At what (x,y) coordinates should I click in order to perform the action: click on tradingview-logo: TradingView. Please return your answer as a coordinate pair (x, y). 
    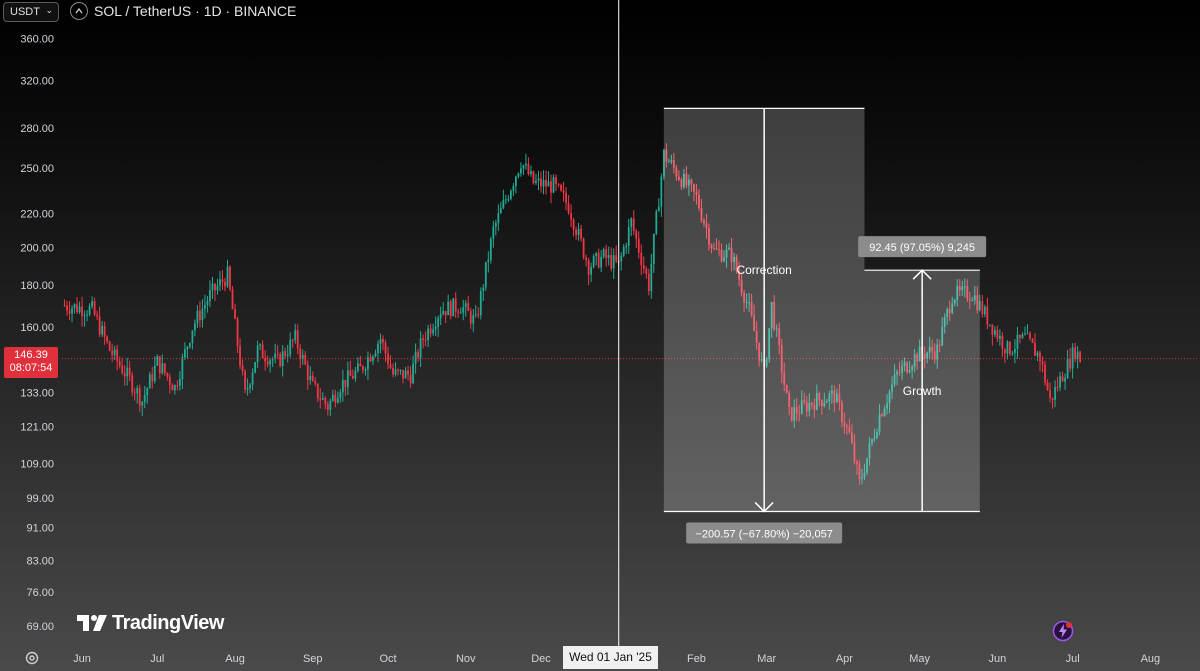
    Looking at the image, I should click on (150, 624).